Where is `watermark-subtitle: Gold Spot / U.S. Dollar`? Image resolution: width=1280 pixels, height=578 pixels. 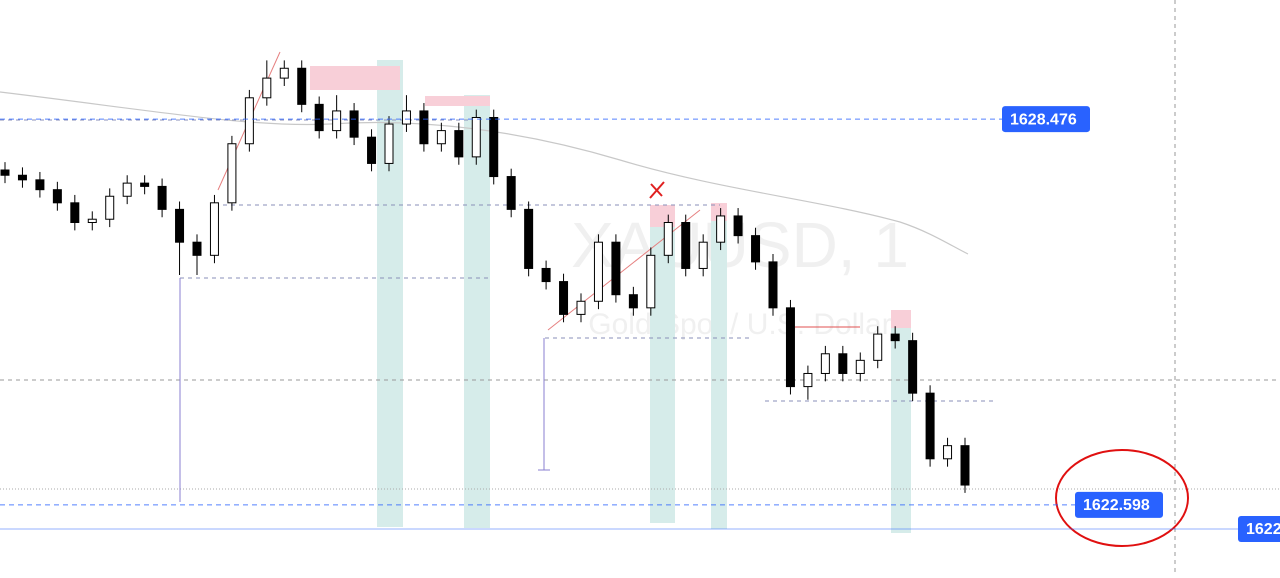 watermark-subtitle: Gold Spot / U.S. Dollar is located at coordinates (739, 324).